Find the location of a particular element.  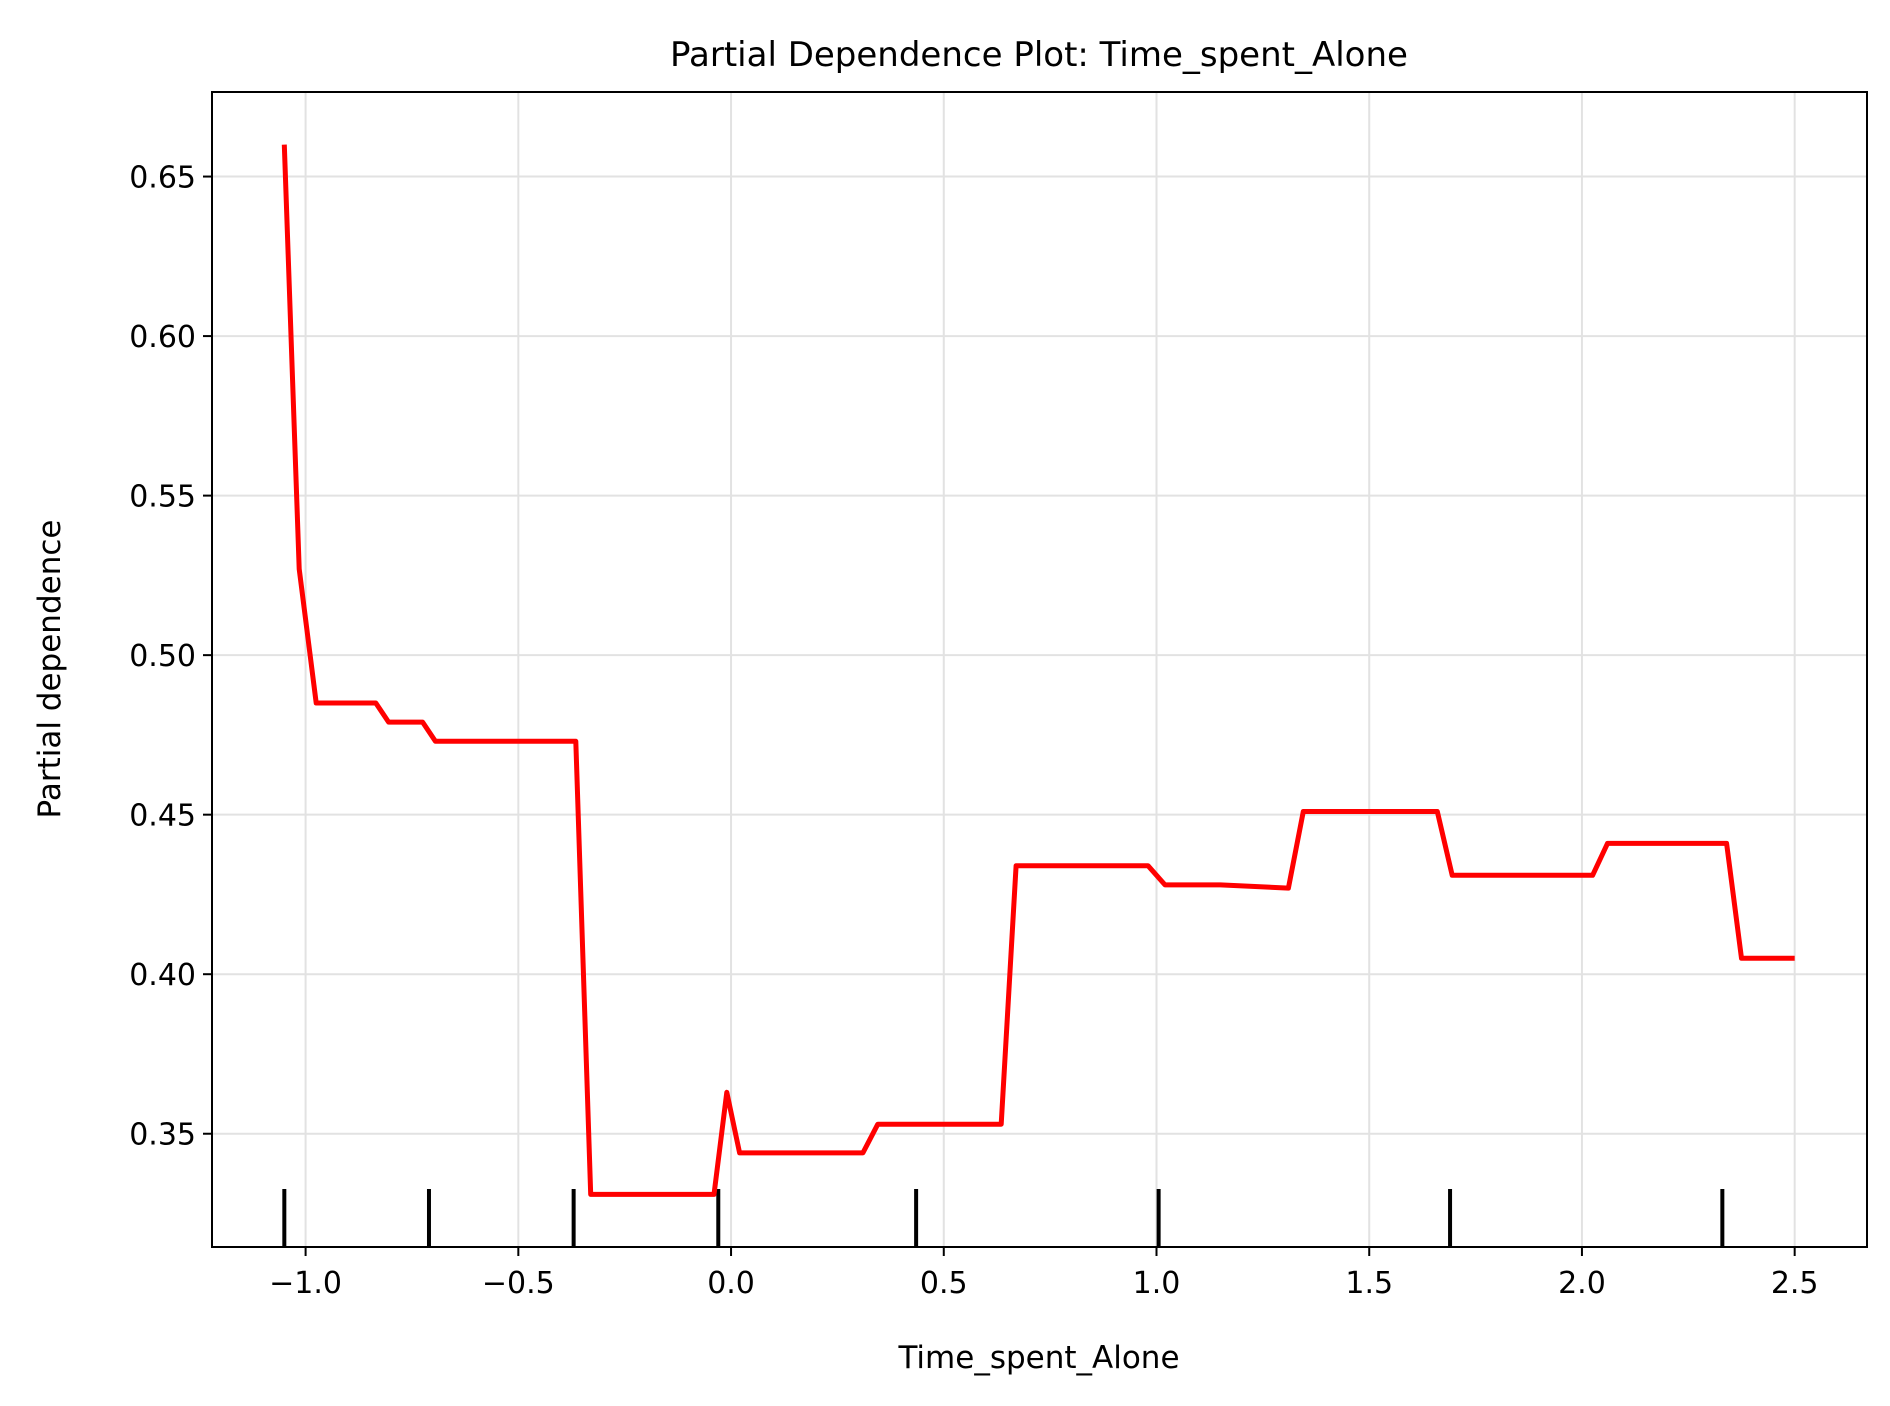

y-tick-label: 0.55 is located at coordinates (162, 497).